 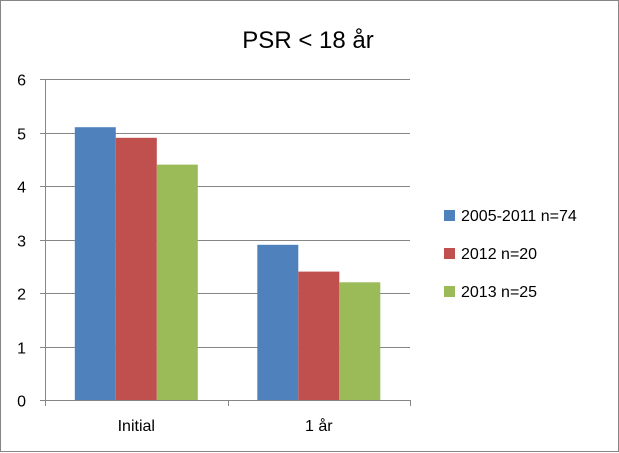 I want to click on y-tick-labels: 0 1 2 3 4 5 6, so click(x=21, y=242).